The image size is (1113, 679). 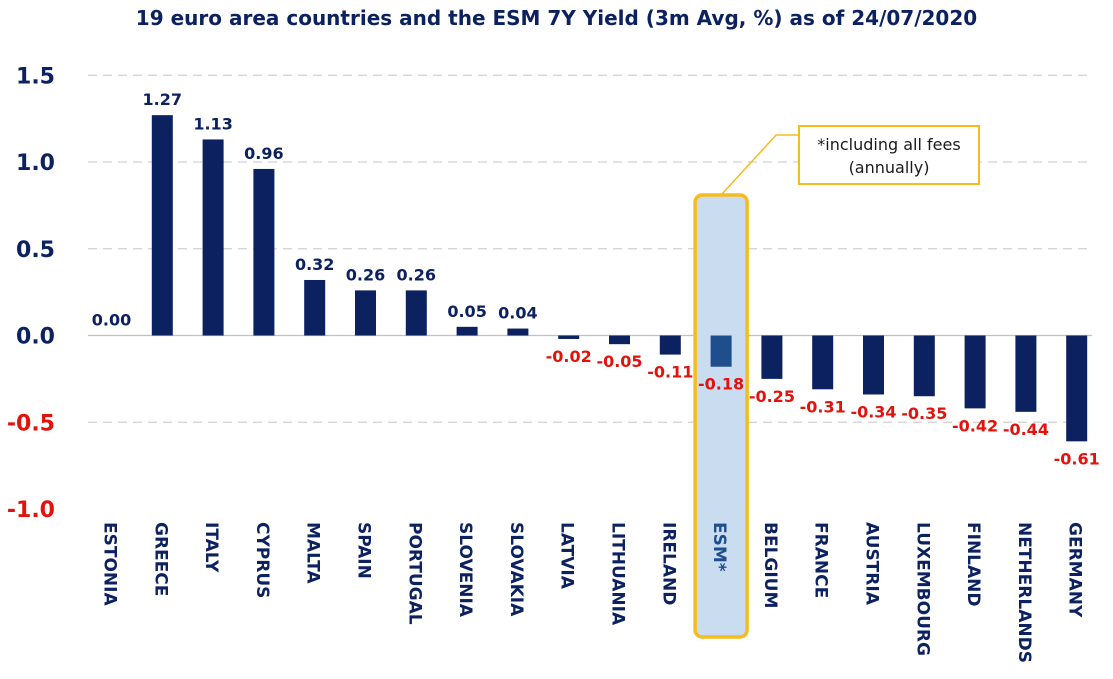 I want to click on x-tick-label: BELGIUM, so click(x=770, y=565).